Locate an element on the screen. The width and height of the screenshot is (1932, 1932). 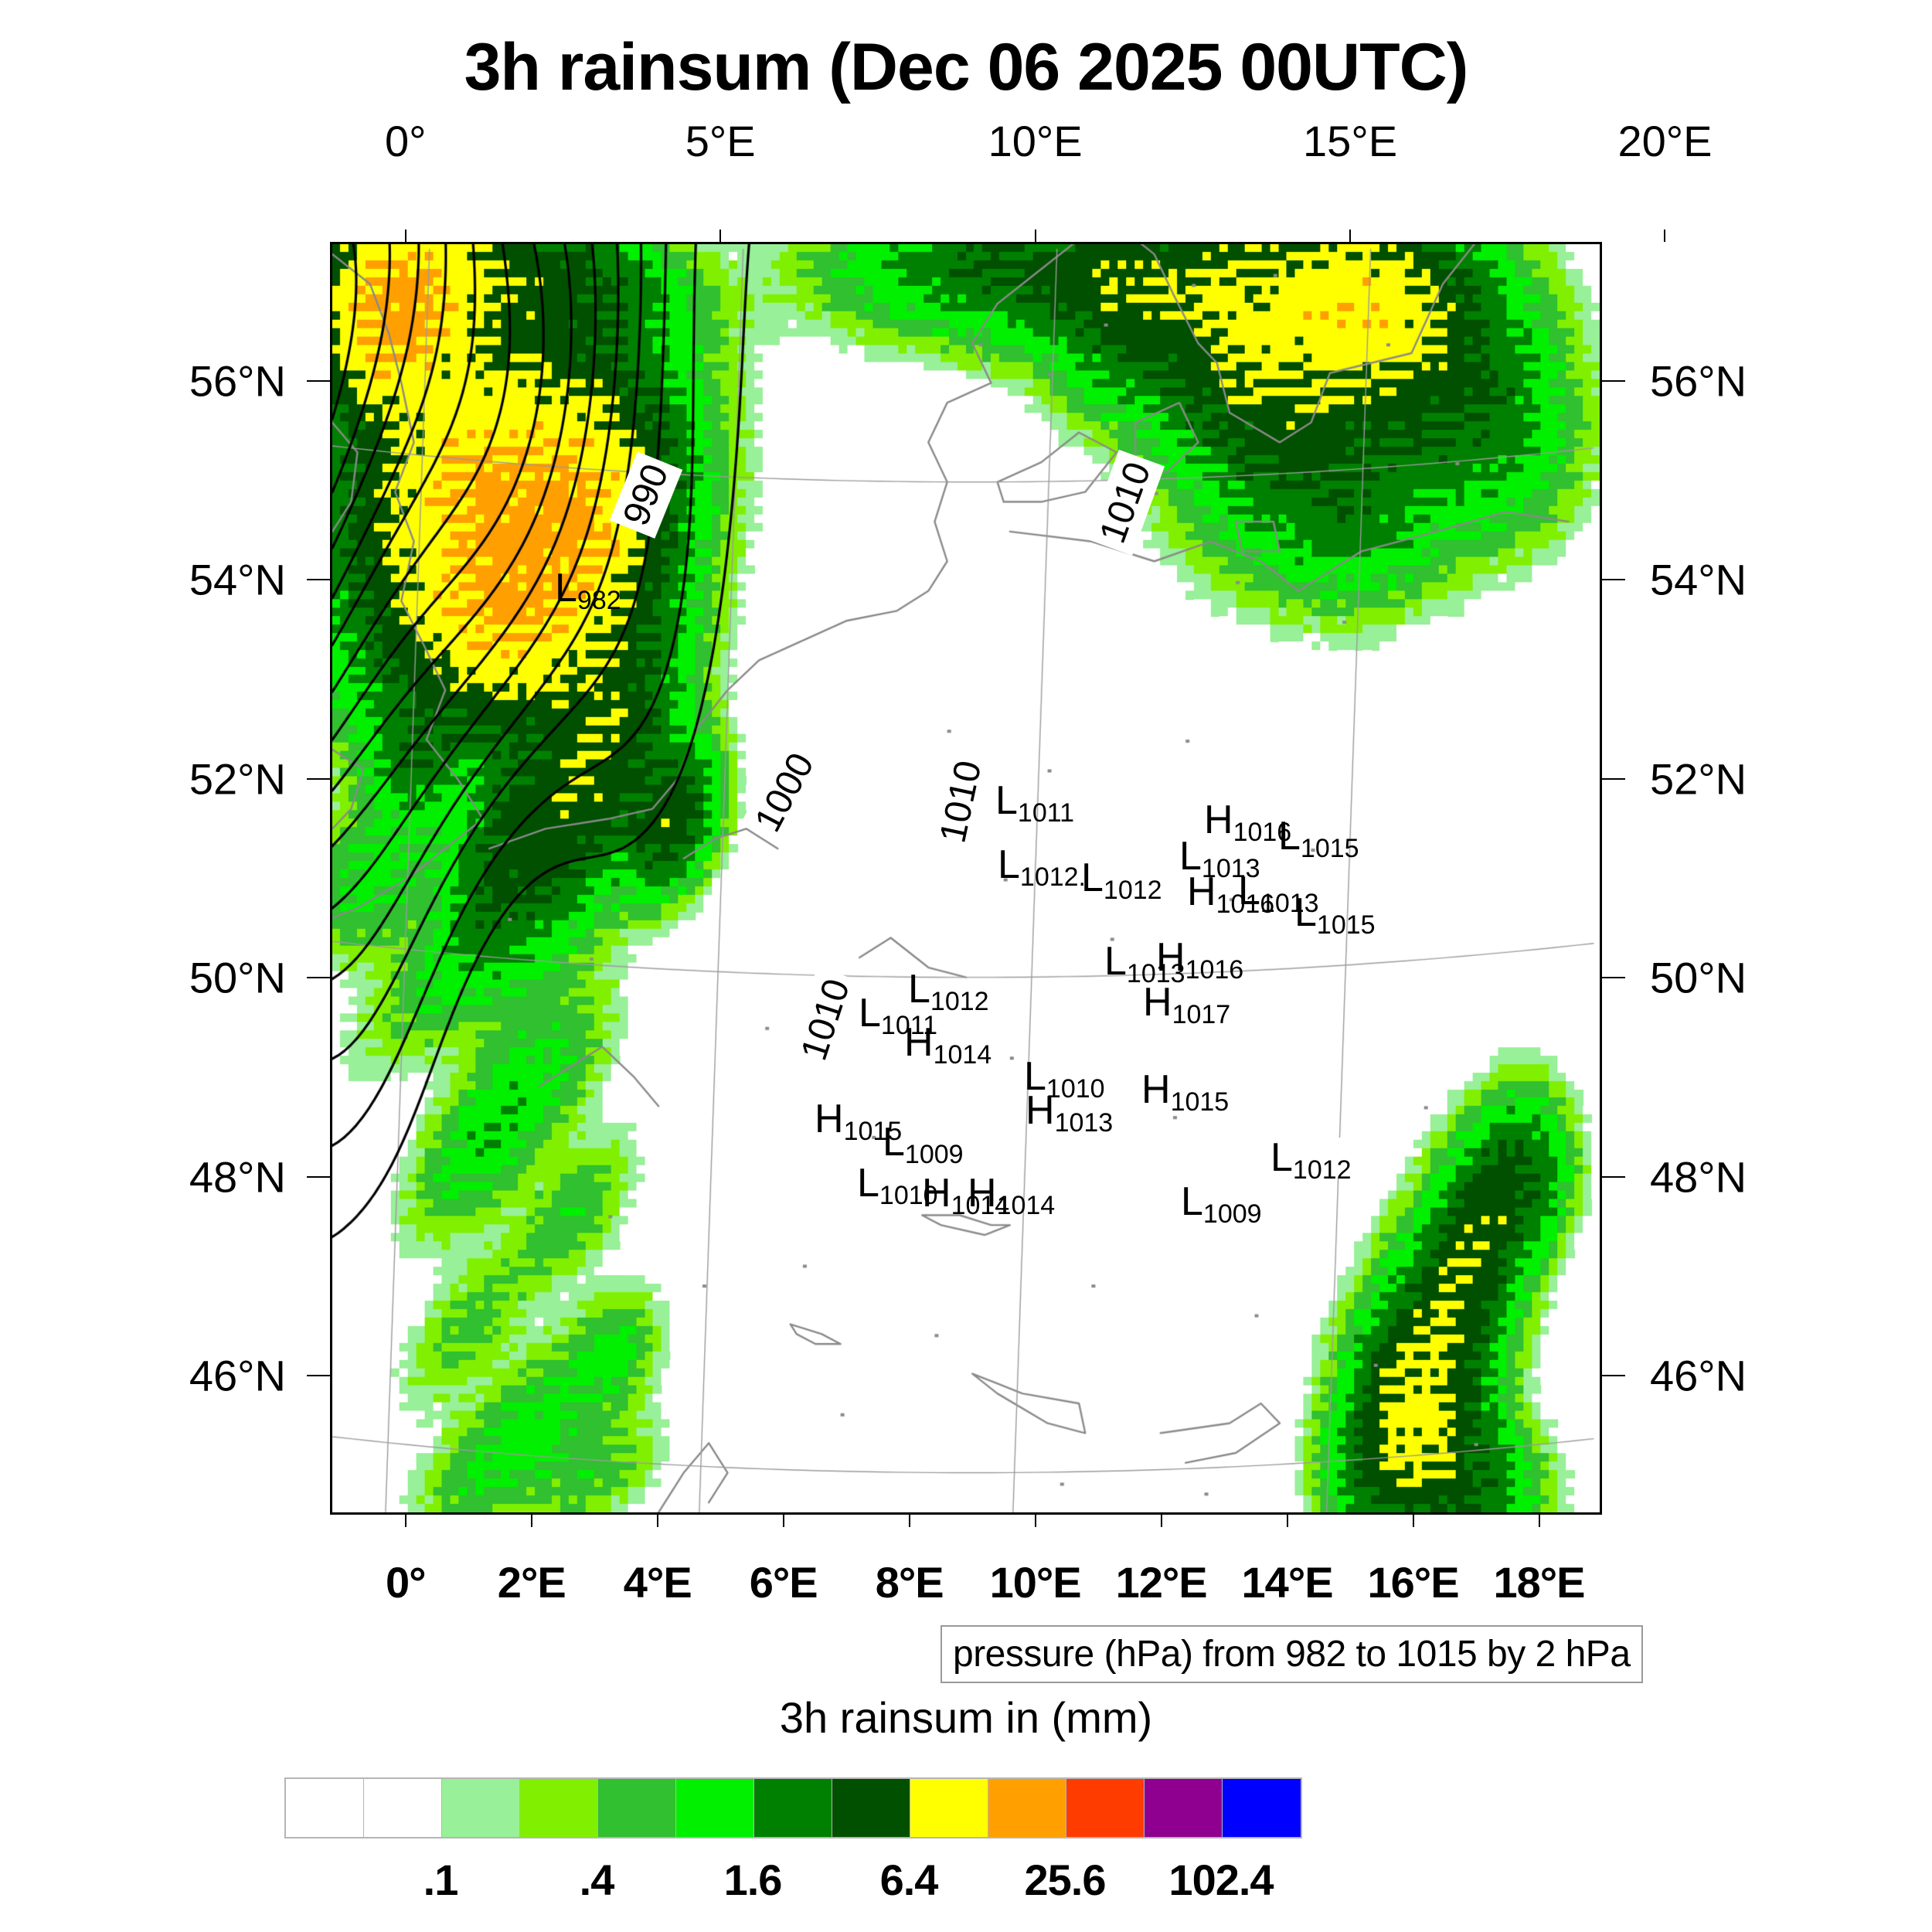
axis-tick-label-bottom: 18°E is located at coordinates (1539, 1582).